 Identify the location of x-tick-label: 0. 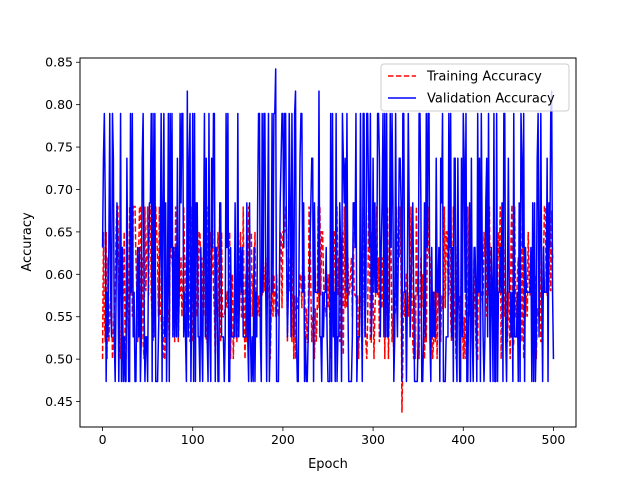
(103, 439).